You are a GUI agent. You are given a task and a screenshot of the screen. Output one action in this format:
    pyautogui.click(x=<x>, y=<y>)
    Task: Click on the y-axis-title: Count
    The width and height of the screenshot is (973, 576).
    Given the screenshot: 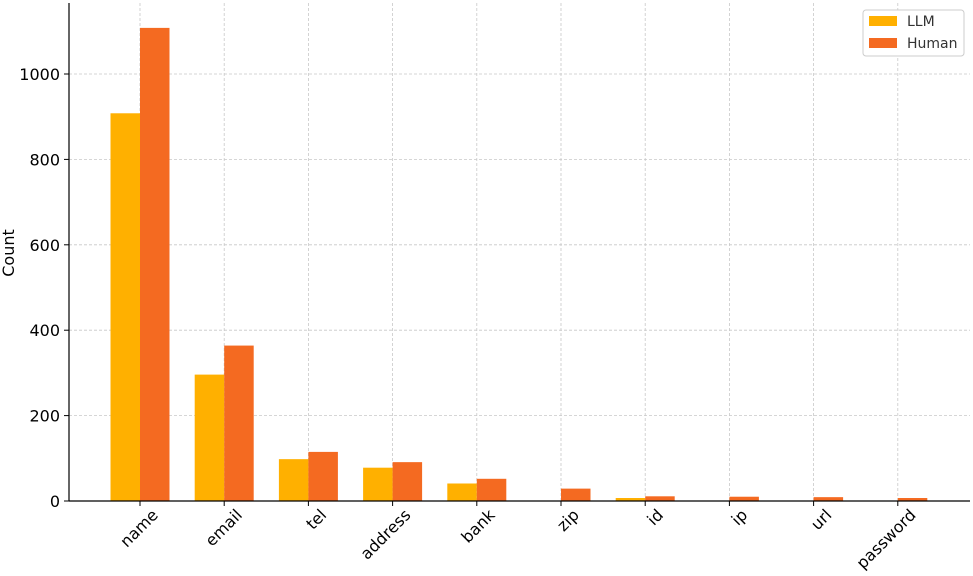 What is the action you would take?
    pyautogui.click(x=9, y=253)
    